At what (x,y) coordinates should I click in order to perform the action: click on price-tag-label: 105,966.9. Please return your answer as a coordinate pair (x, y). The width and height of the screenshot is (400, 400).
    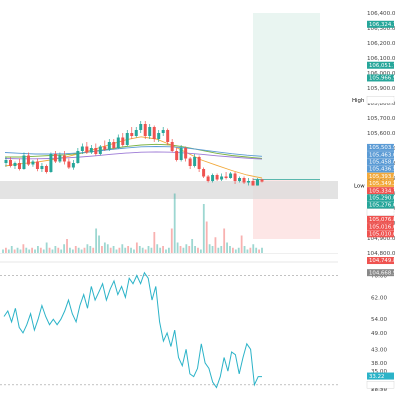
    Looking at the image, I should click on (383, 79).